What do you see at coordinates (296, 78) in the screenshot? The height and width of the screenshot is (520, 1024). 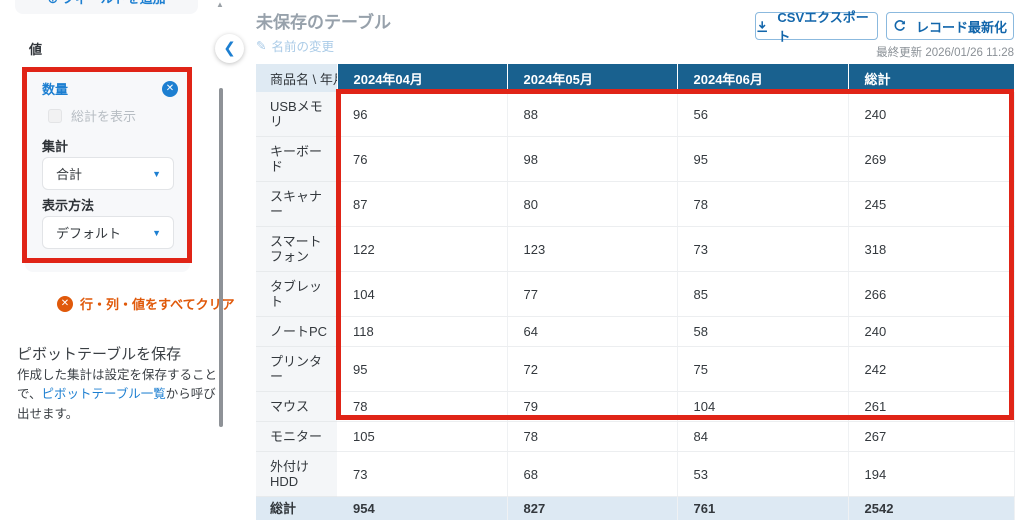 I see `corner-header: 商品名 \ 年月` at bounding box center [296, 78].